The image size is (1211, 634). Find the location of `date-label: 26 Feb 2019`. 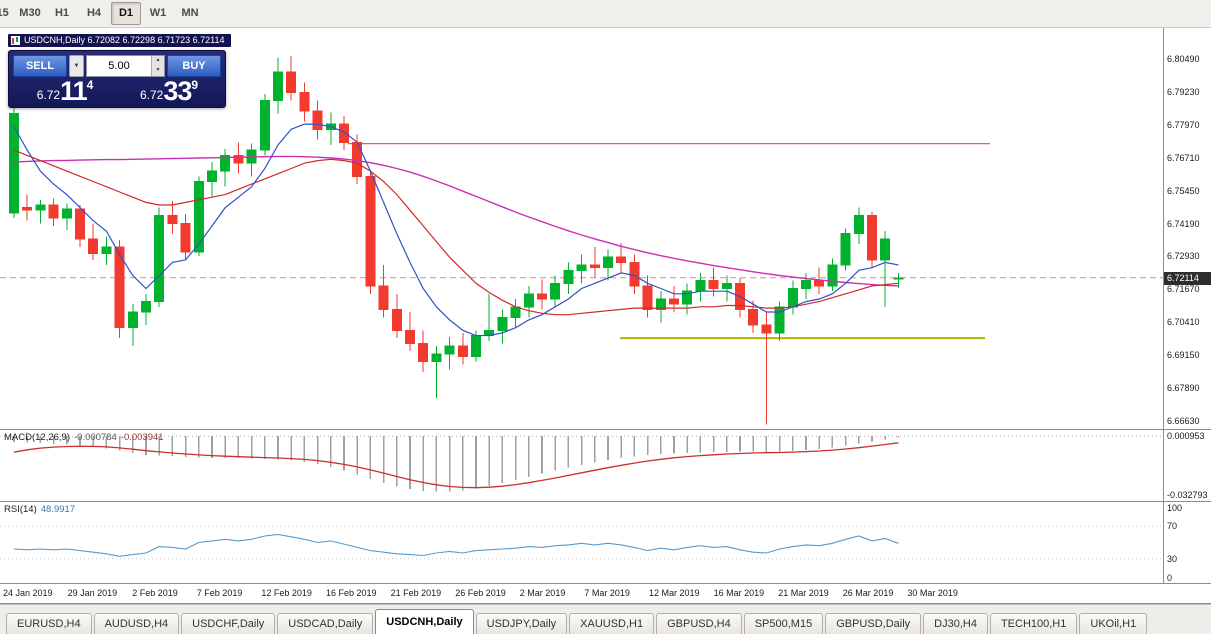

date-label: 26 Feb 2019 is located at coordinates (480, 593).